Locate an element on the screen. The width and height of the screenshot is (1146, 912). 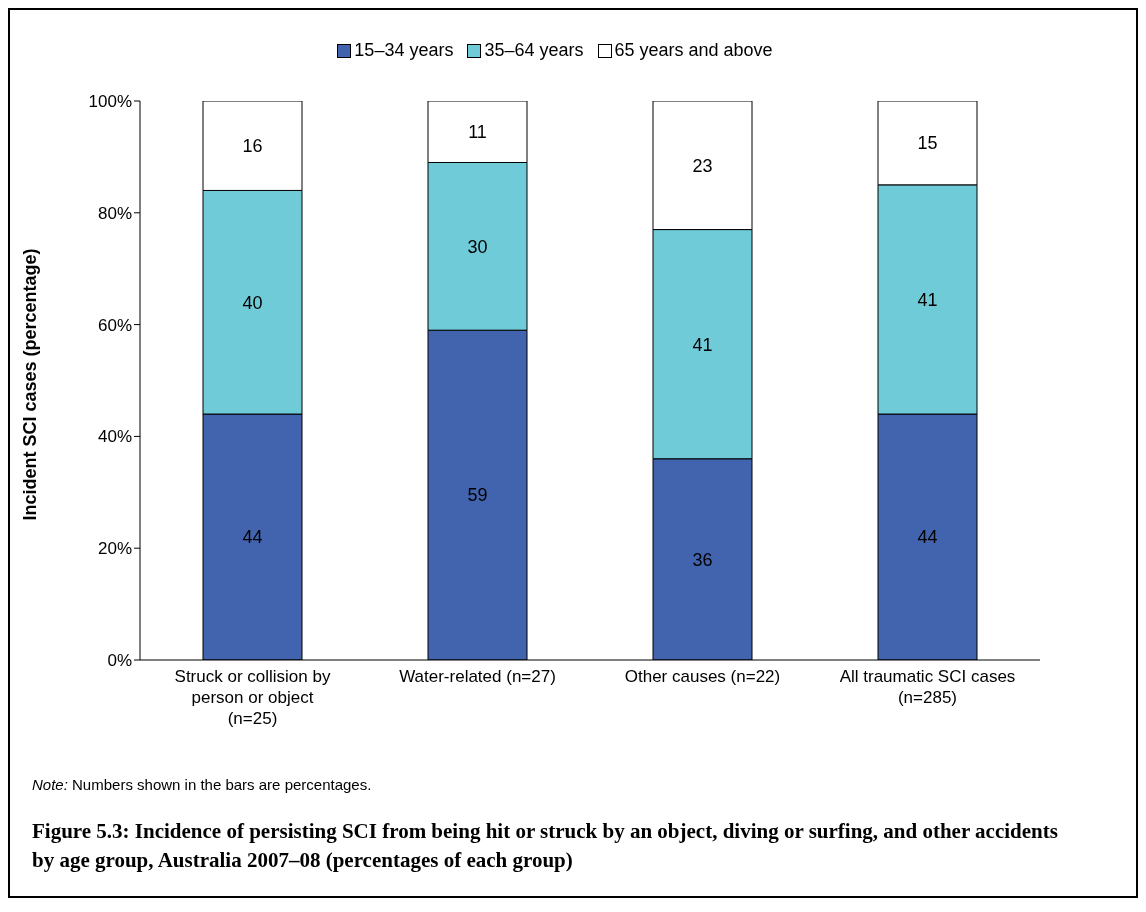
data-label: 59 is located at coordinates (477, 495).